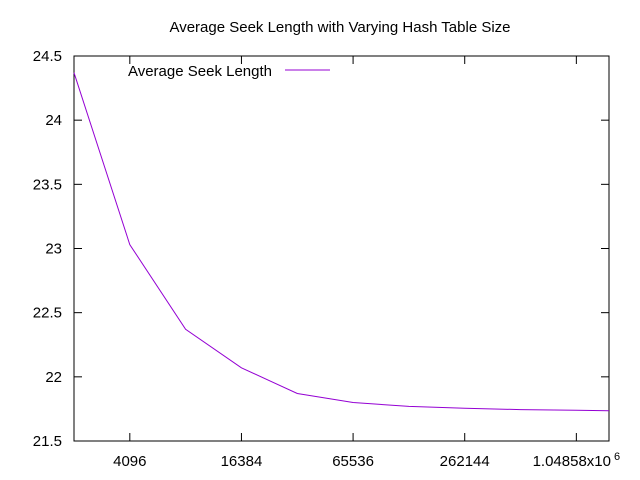  What do you see at coordinates (129, 461) in the screenshot?
I see `x-tick-label: 4096` at bounding box center [129, 461].